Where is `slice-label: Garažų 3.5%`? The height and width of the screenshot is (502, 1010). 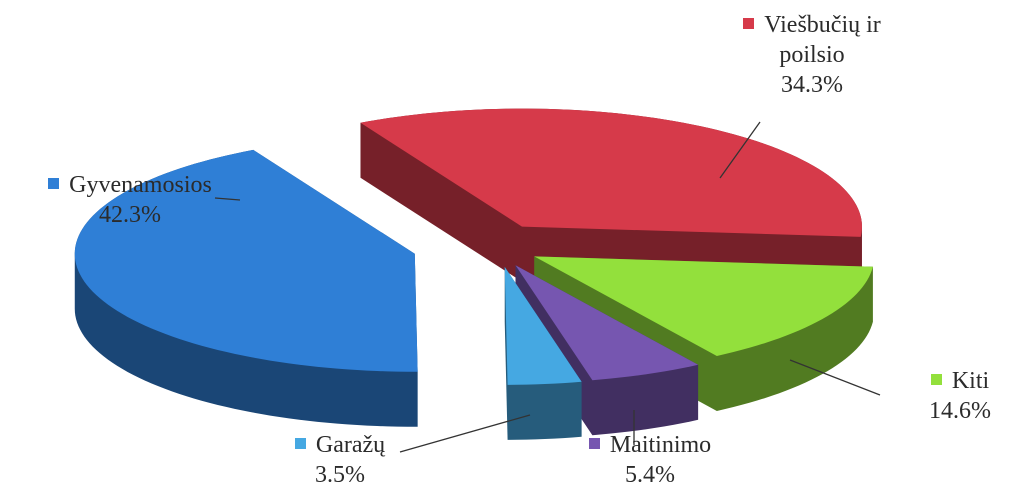 slice-label: Garažų 3.5% is located at coordinates (340, 460).